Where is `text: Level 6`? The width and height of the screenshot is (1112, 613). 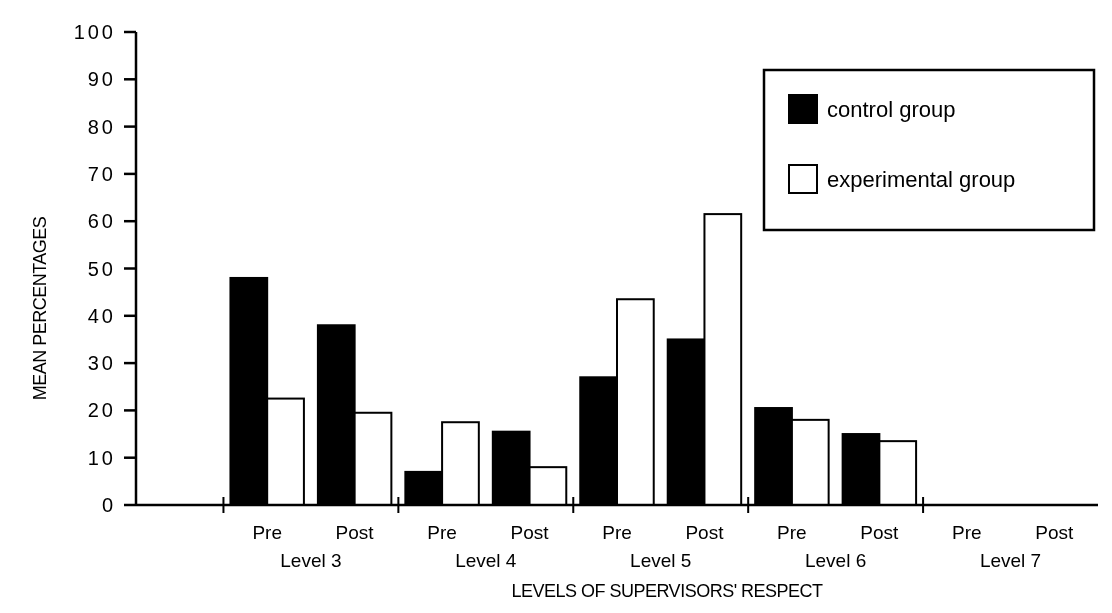 text: Level 6 is located at coordinates (836, 560).